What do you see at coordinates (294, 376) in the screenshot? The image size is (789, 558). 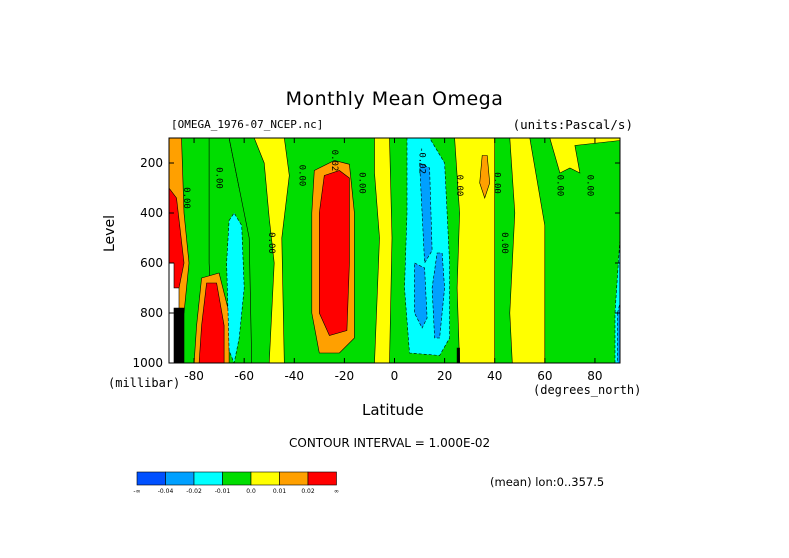 I see `x-tick-label: -40` at bounding box center [294, 376].